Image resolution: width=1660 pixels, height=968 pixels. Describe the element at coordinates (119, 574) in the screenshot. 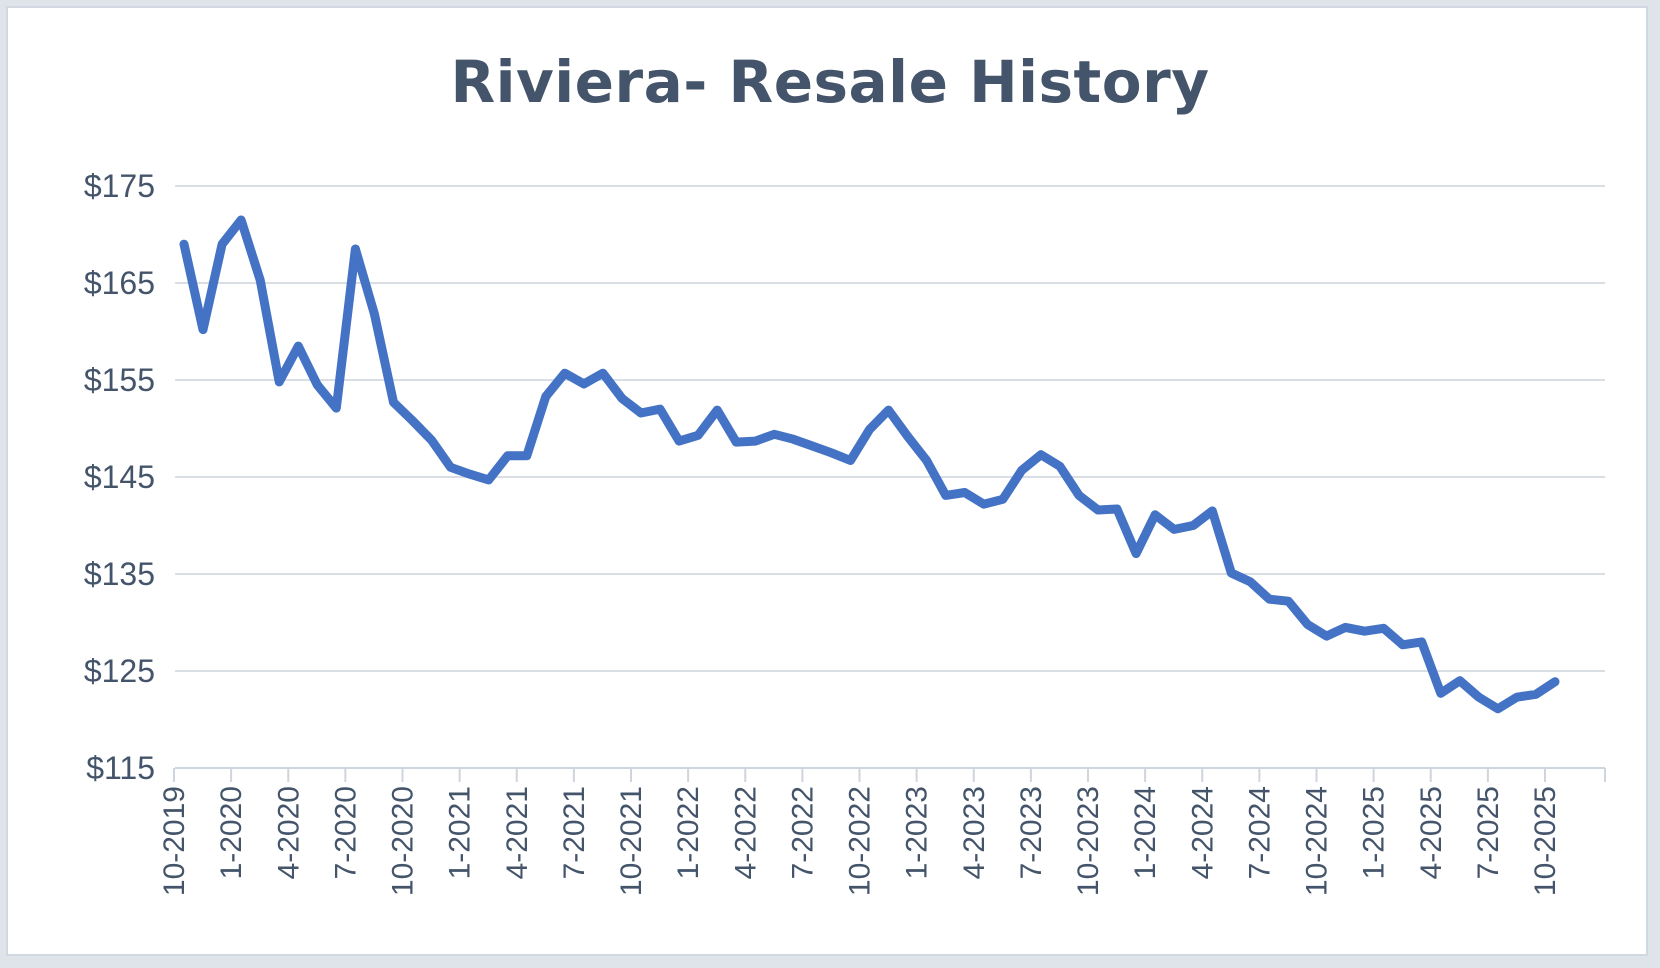

I see `y-tick-label: $135` at that location.